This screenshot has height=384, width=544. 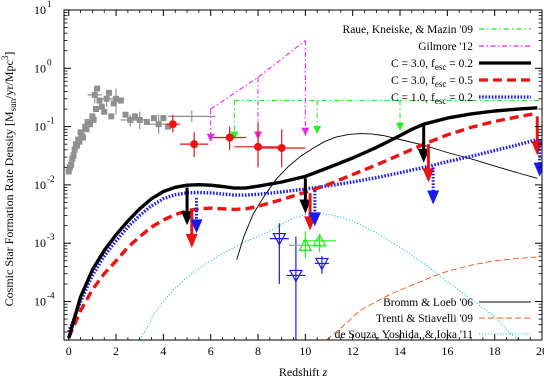 I want to click on y-title-part: ], so click(x=9, y=54).